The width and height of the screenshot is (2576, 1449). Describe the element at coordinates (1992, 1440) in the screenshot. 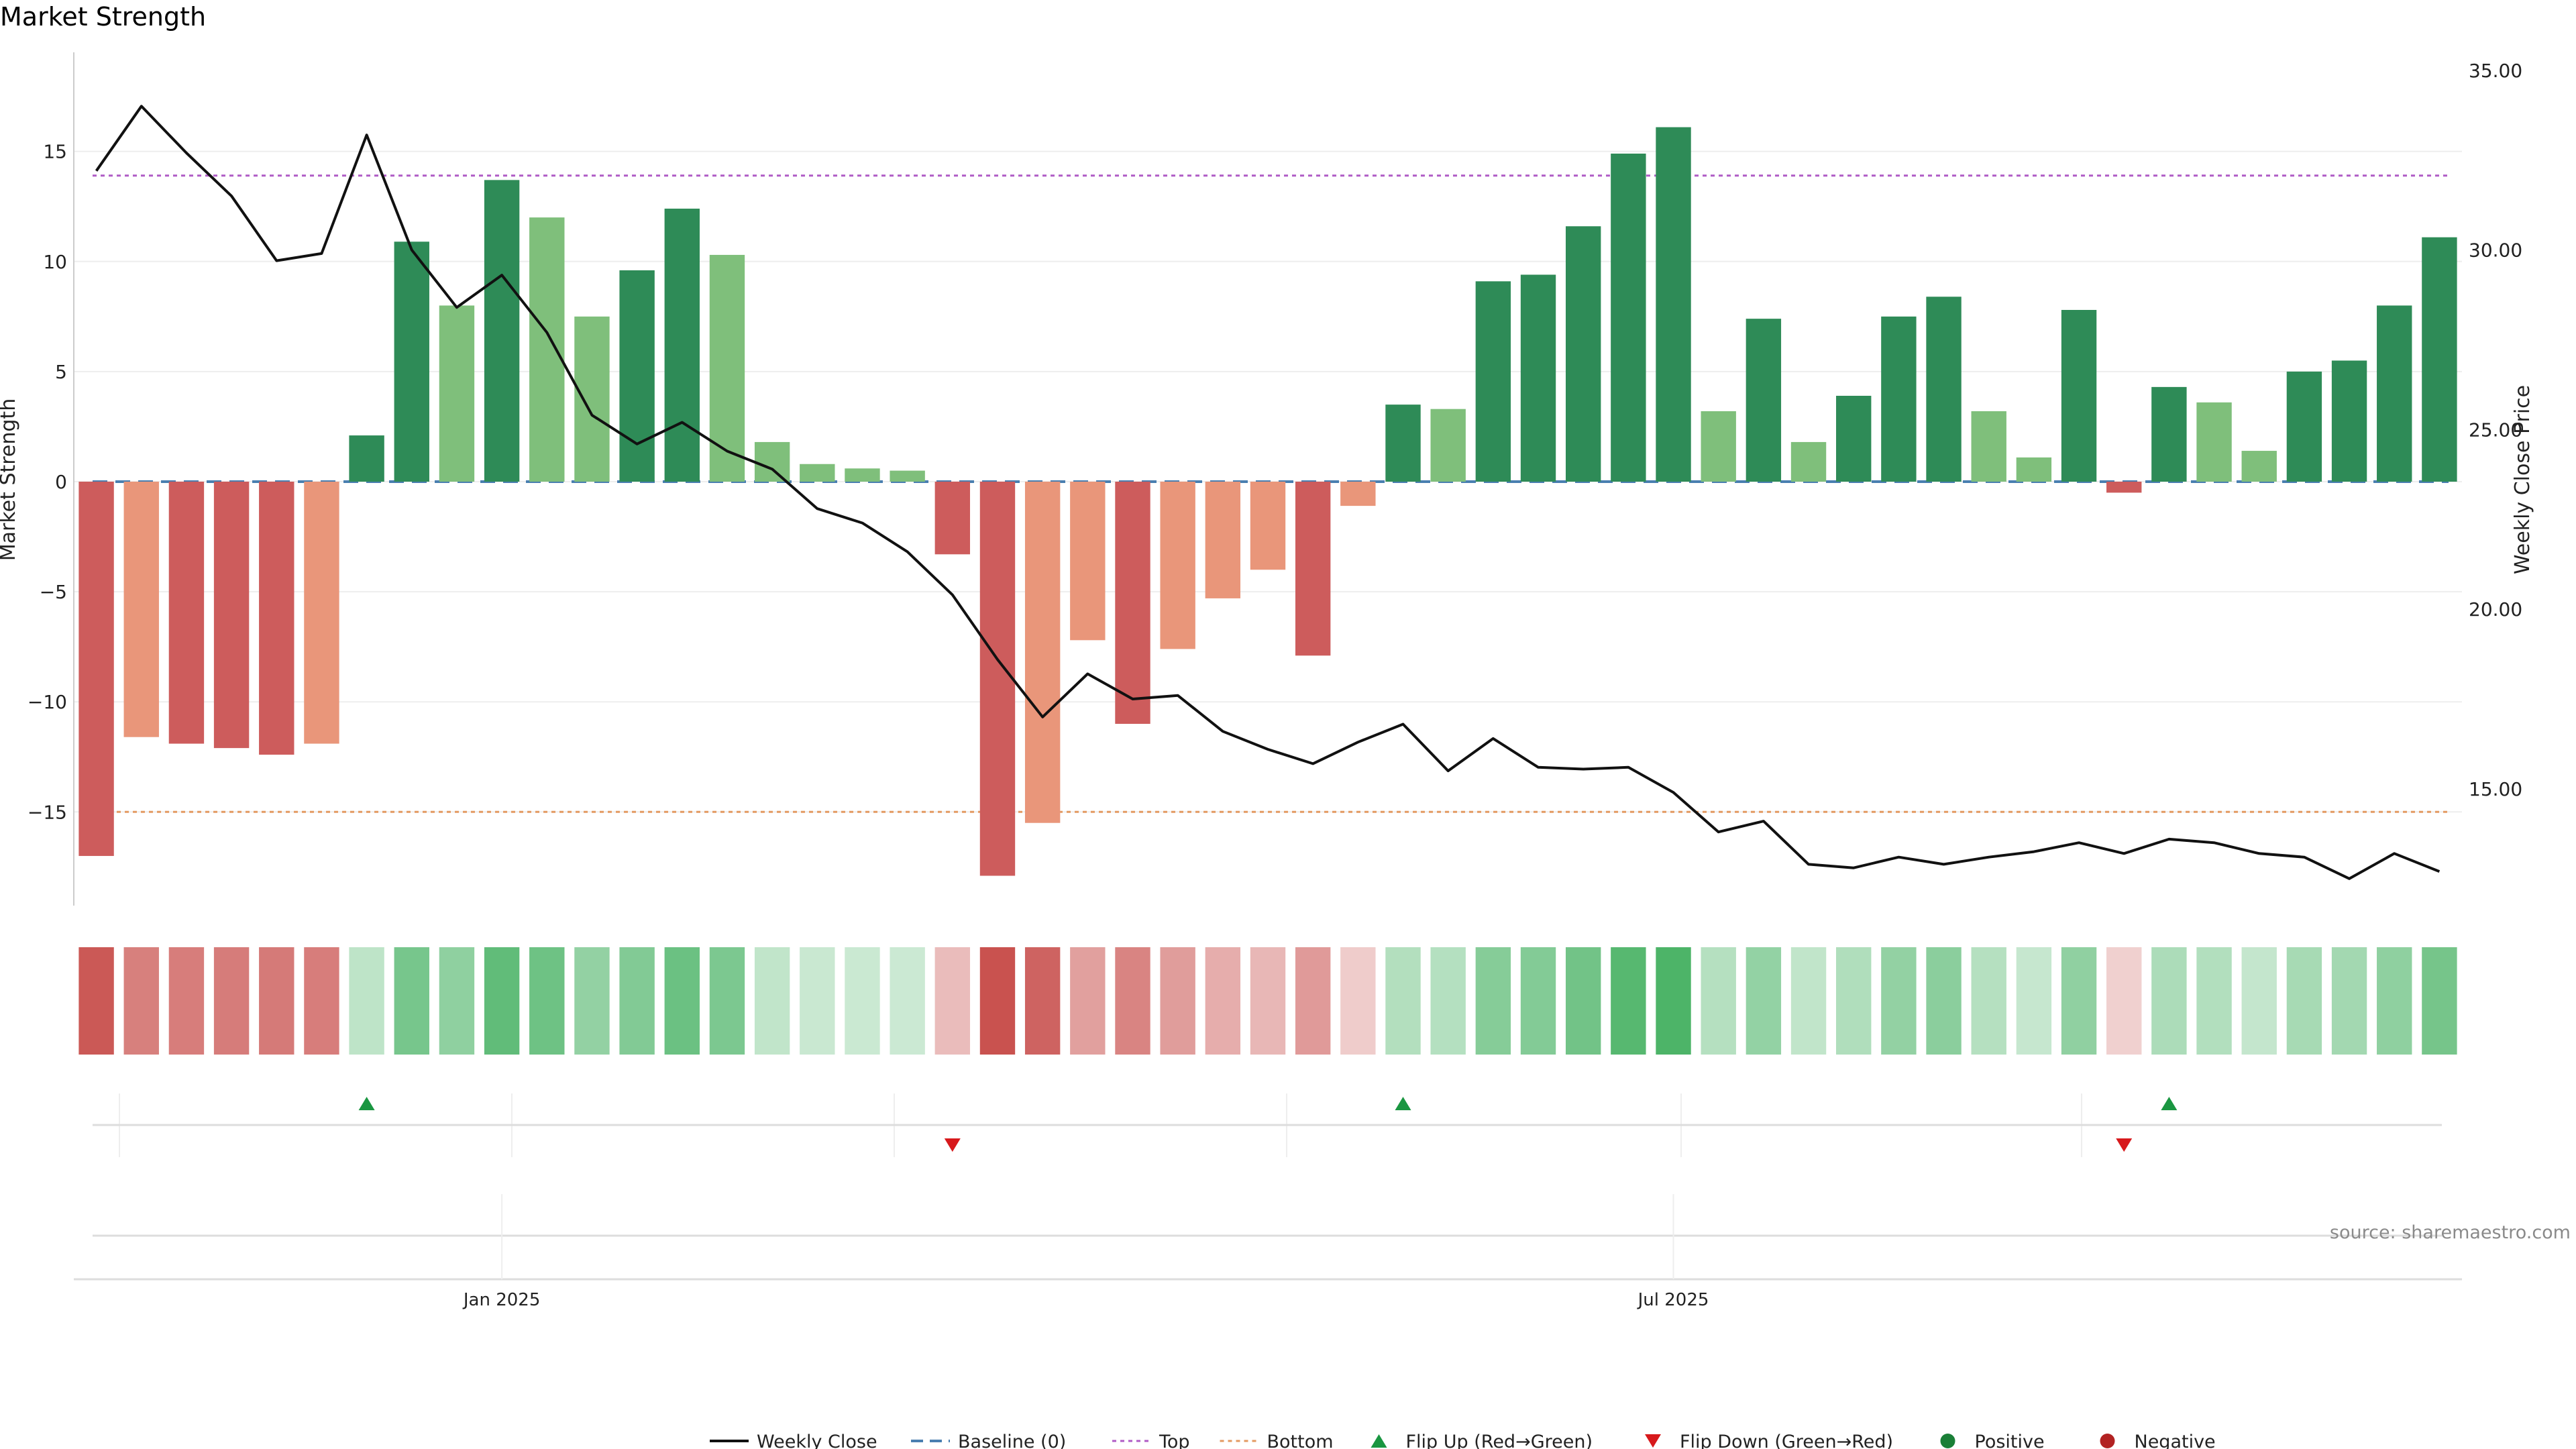

I see `legend-item-6: Positive` at that location.